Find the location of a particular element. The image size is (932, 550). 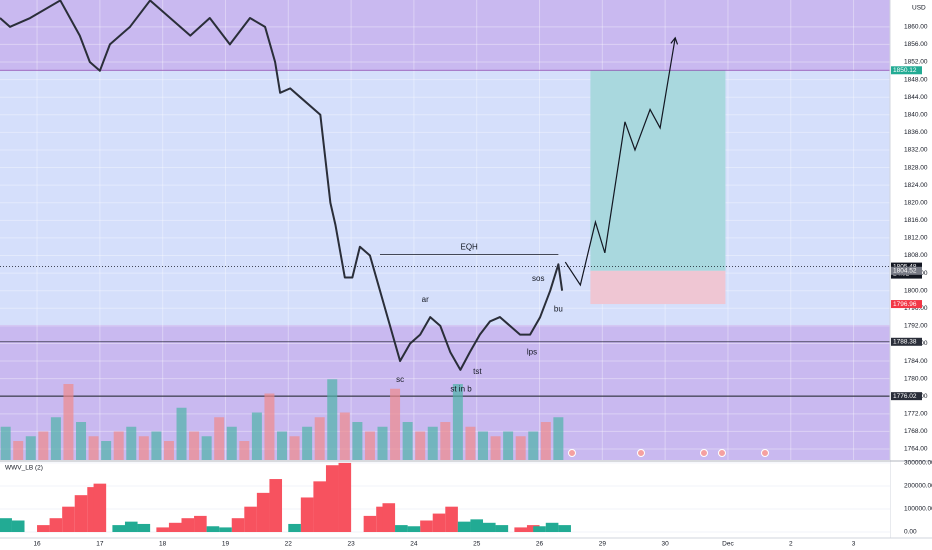

y-tick-label: 1852.00 is located at coordinates (916, 62).